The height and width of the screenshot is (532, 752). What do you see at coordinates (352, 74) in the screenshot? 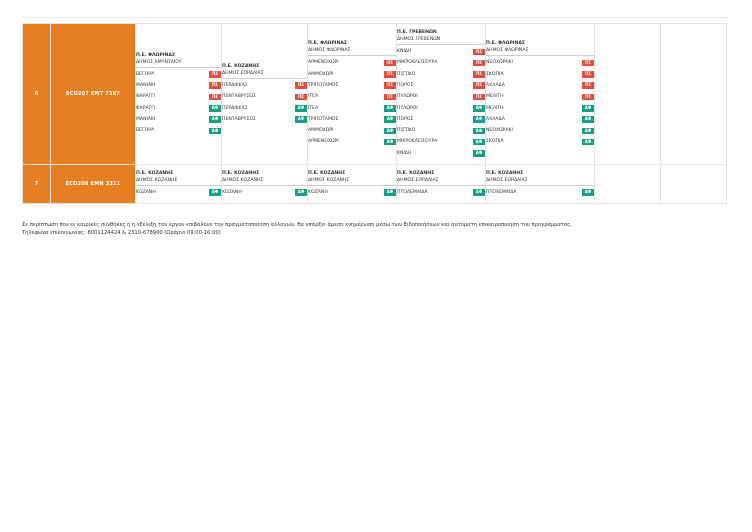
I see `stop-item: ΑΜΜΟΧΩΡΙ ΠΣ` at bounding box center [352, 74].